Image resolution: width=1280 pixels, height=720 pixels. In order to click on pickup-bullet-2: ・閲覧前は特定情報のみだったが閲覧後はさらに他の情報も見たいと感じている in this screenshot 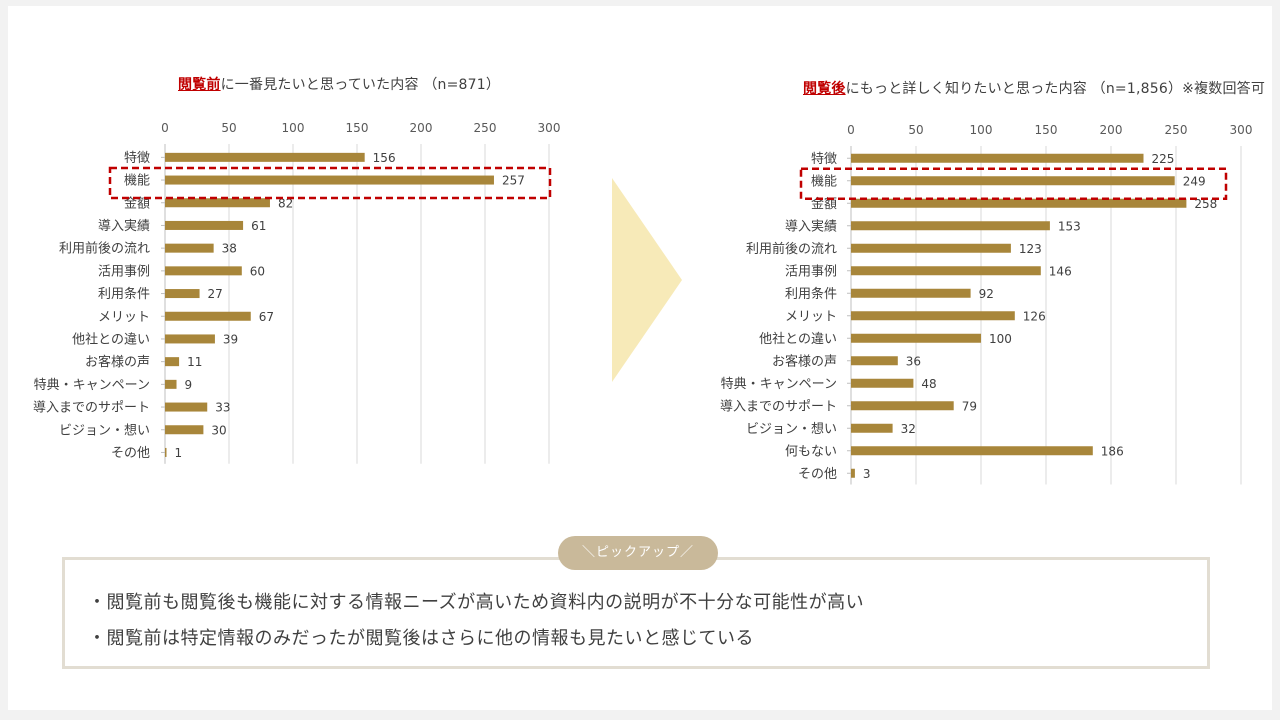, I will do `click(421, 638)`.